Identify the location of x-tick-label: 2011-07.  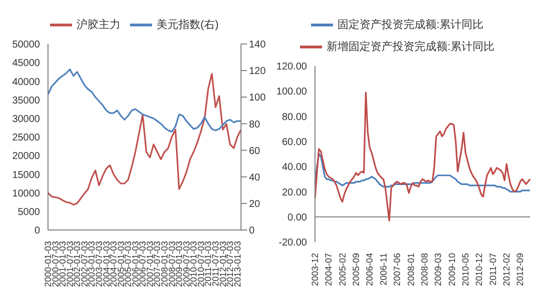
(493, 269).